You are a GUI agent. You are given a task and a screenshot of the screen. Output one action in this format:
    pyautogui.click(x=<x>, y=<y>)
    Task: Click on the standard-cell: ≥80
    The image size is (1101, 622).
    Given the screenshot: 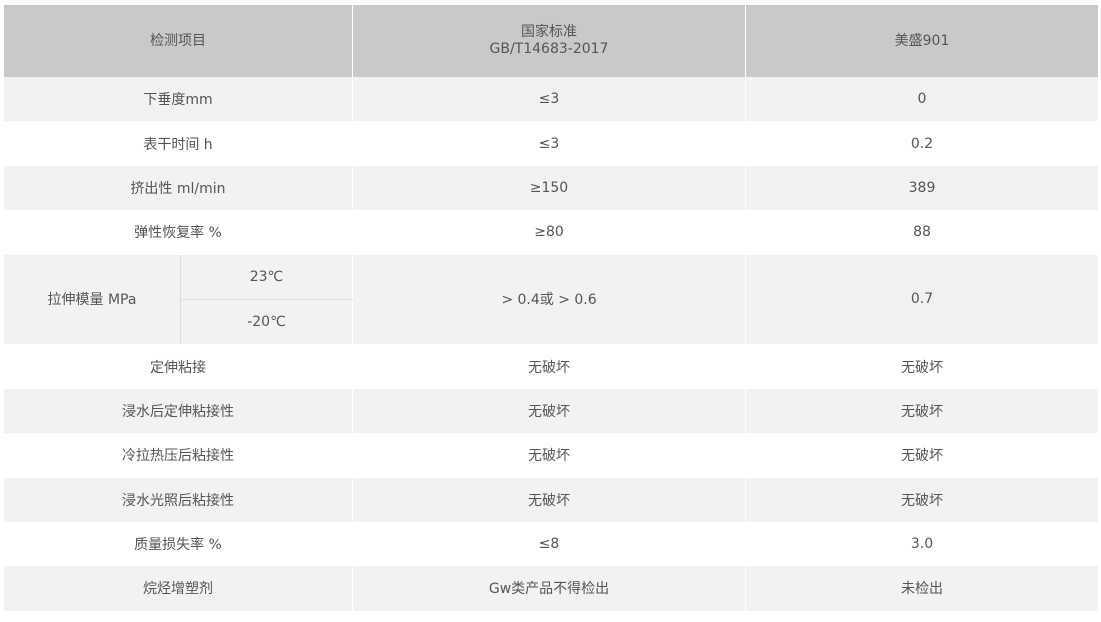 What is the action you would take?
    pyautogui.click(x=549, y=232)
    